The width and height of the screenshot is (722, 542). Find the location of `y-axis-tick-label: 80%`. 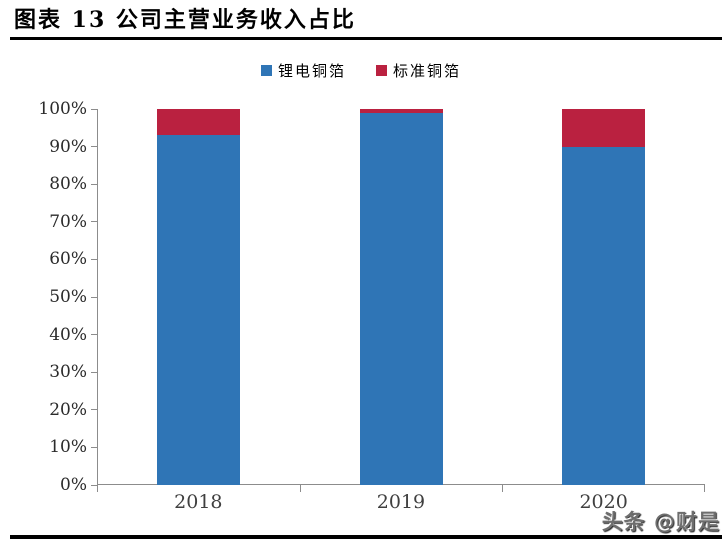

y-axis-tick-label: 80% is located at coordinates (68, 184).